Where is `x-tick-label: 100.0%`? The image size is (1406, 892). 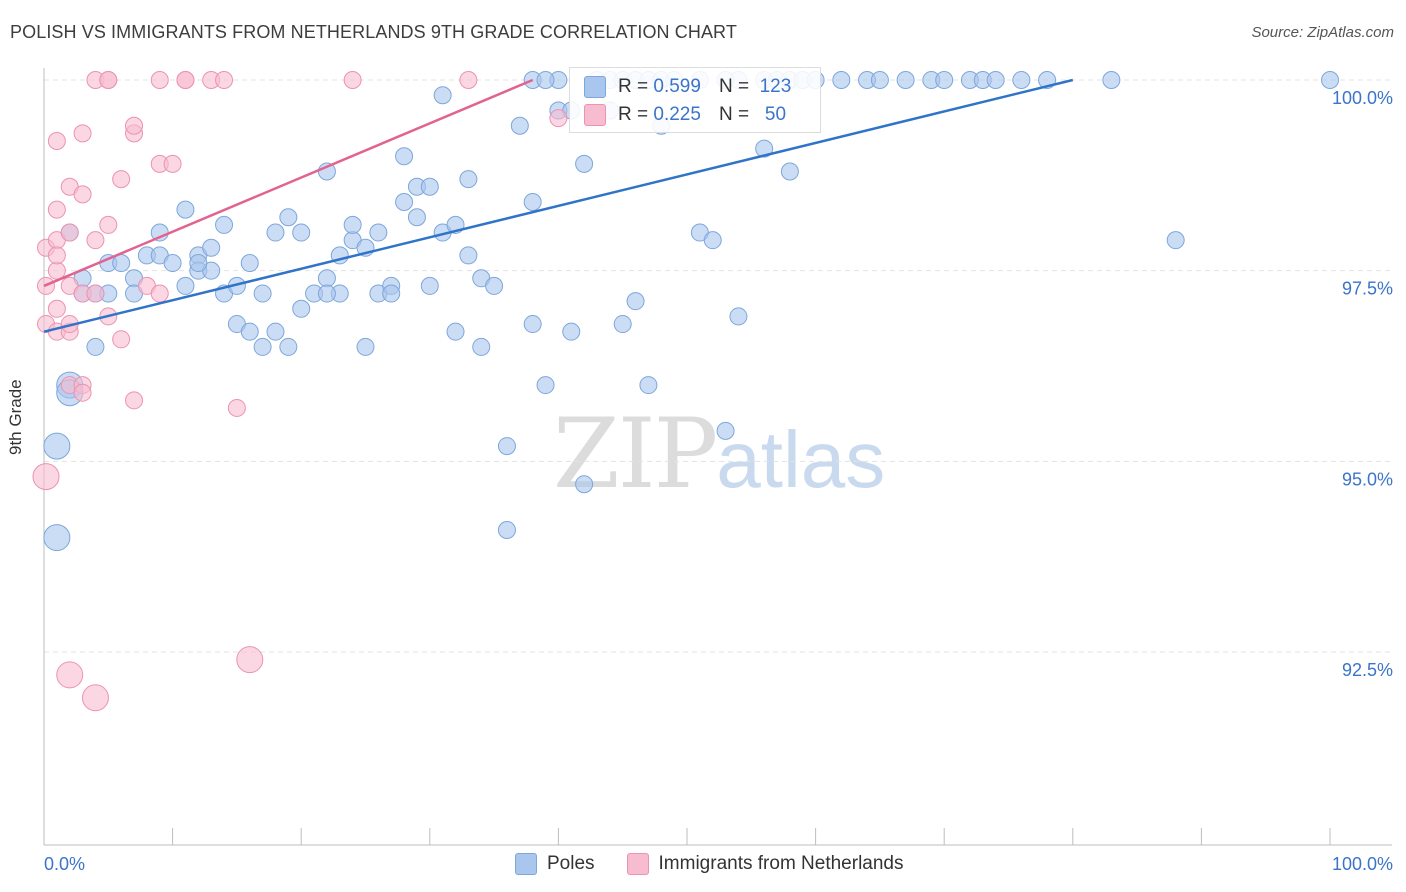 x-tick-label: 100.0% is located at coordinates (1362, 864).